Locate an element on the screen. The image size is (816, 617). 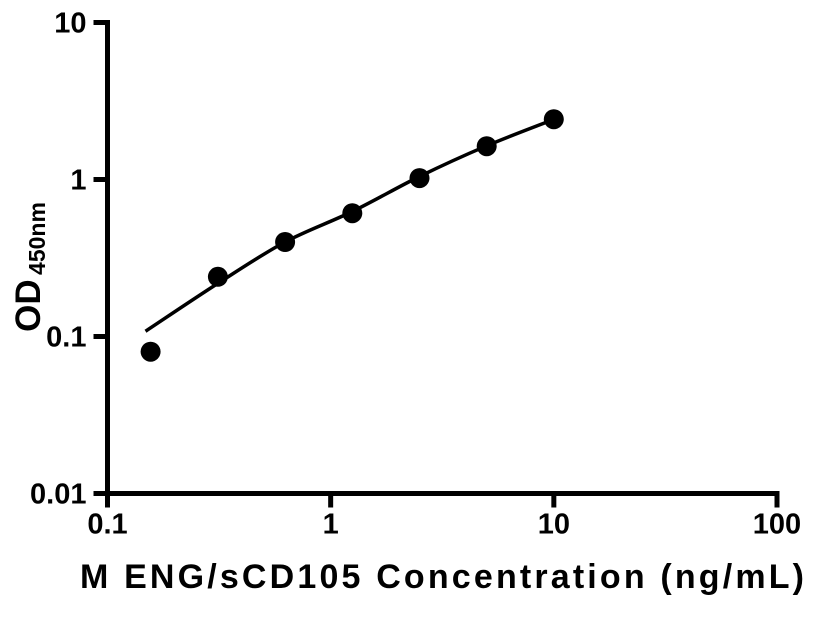
y-tick-label: 1 is located at coordinates (78, 181).